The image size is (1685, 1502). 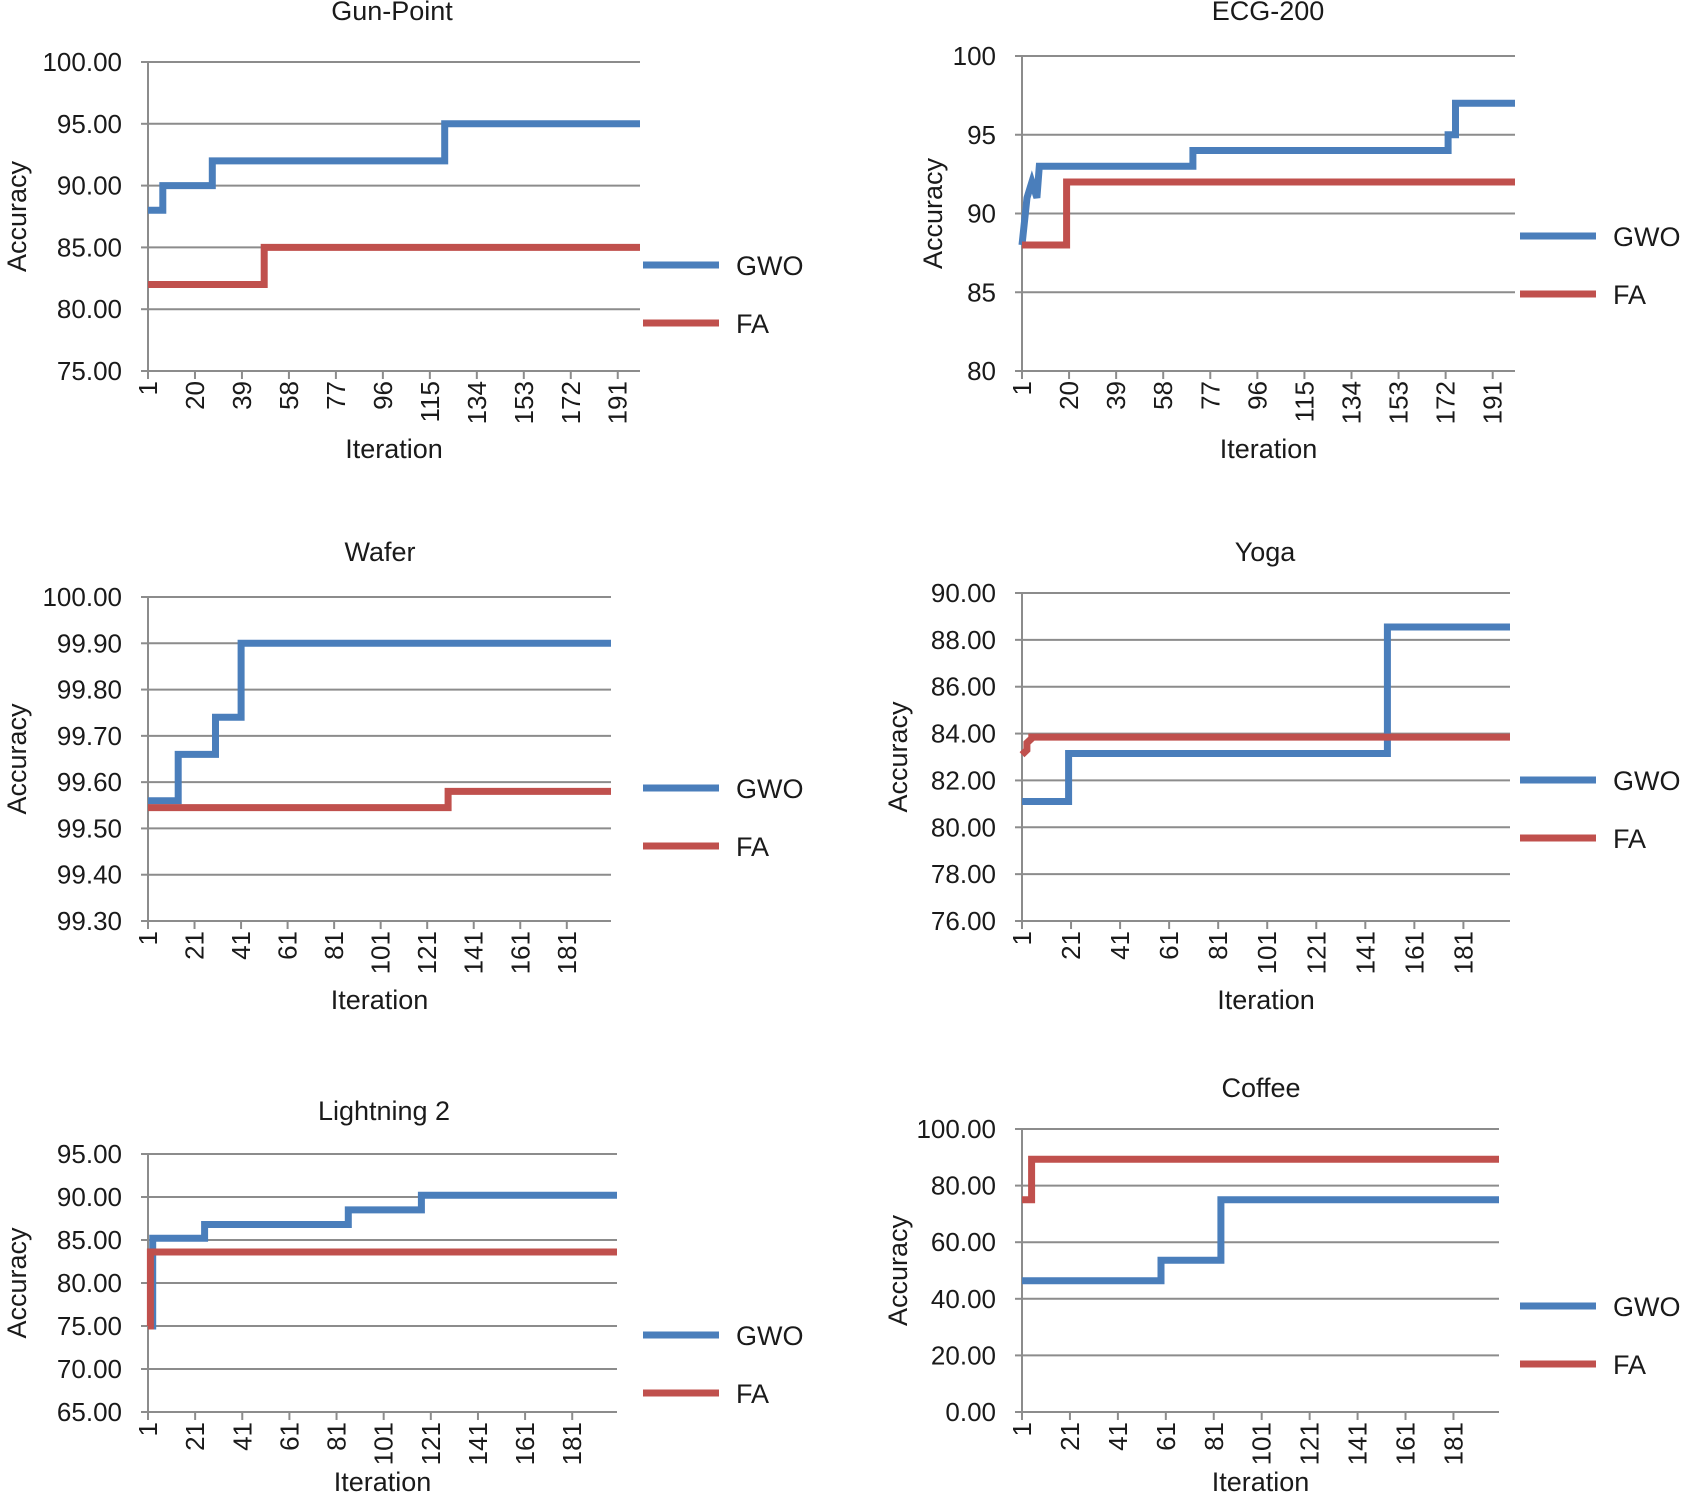 What do you see at coordinates (963, 734) in the screenshot?
I see `y-tick-label: 84.00` at bounding box center [963, 734].